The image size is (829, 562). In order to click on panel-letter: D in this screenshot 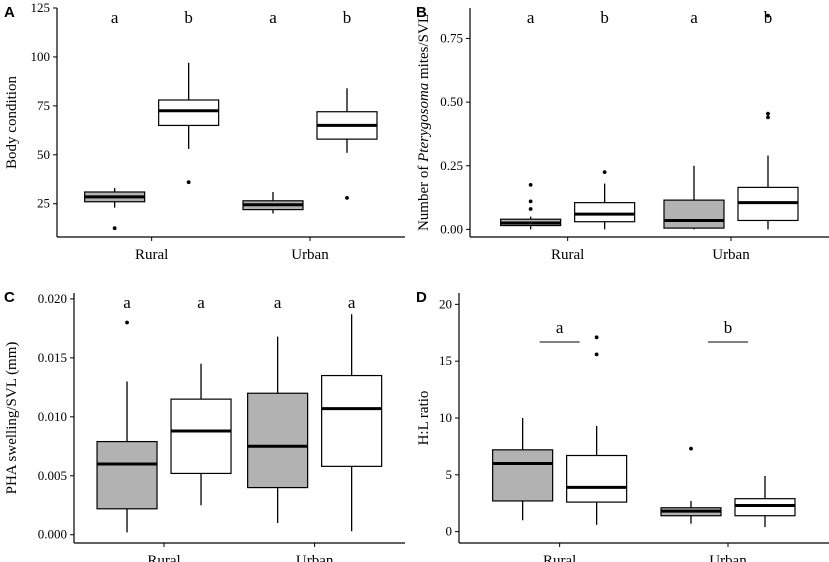, I will do `click(421, 297)`.